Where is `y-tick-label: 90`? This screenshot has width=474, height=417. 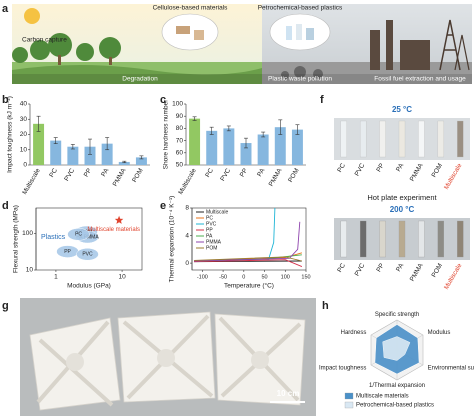
y-tick-label: 90 is located at coordinates (180, 116).